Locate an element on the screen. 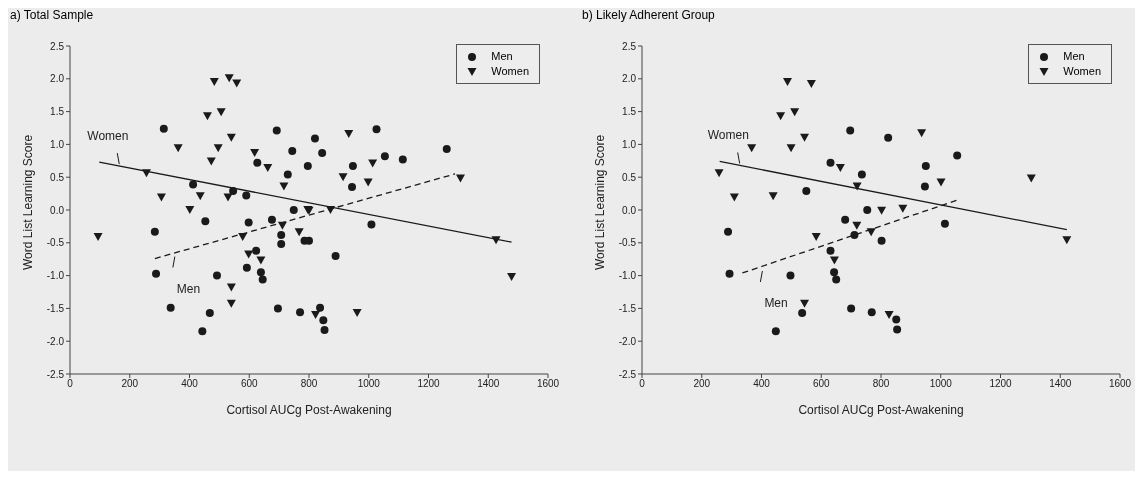 The height and width of the screenshot is (479, 1143). x-tick-label: 1200 is located at coordinates (429, 384).